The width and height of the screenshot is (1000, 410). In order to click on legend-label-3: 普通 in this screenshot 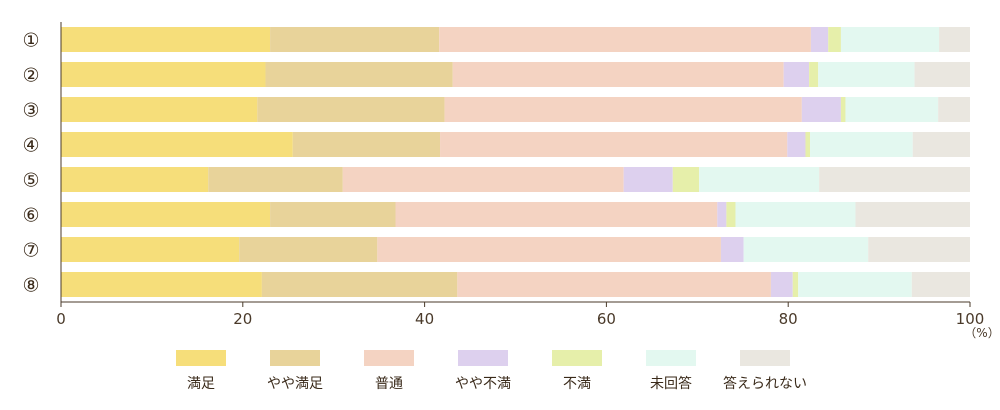, I will do `click(389, 384)`.